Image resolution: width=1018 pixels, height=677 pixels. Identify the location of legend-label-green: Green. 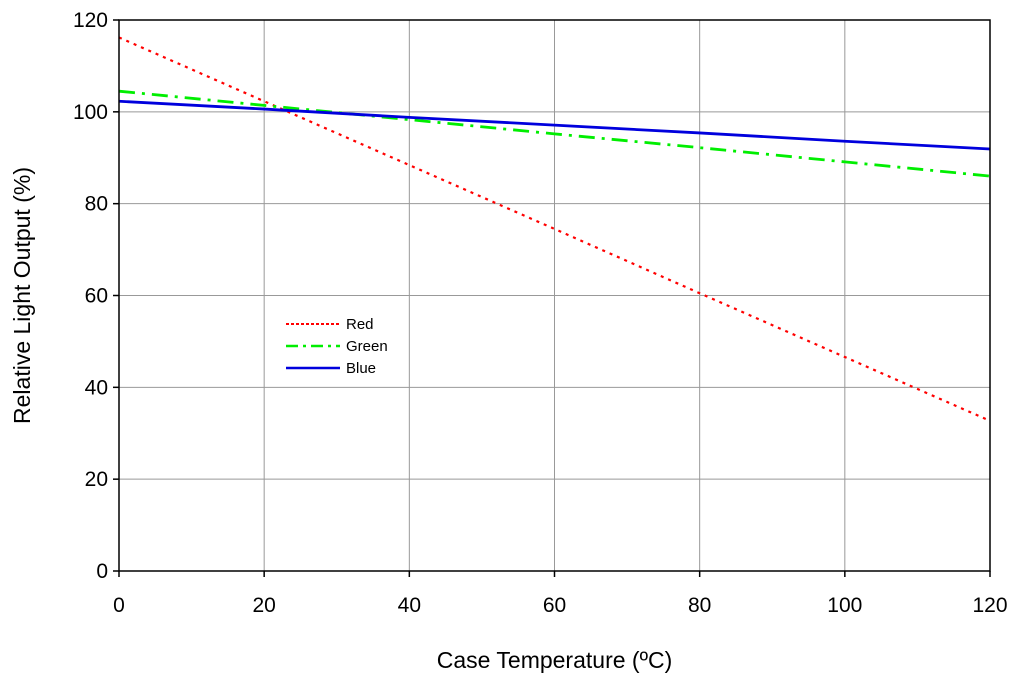
(367, 346).